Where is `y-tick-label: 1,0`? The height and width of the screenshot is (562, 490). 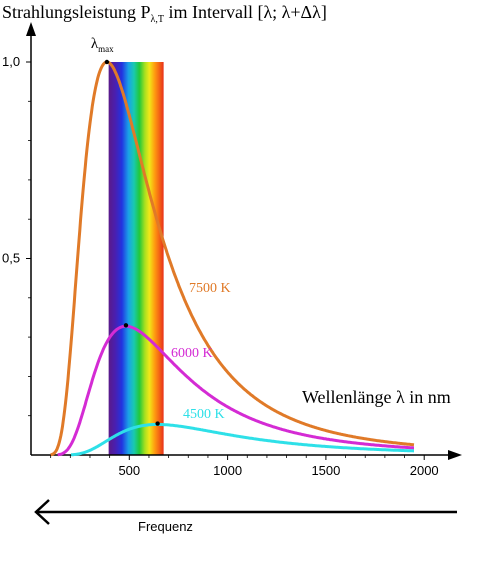
y-tick-label: 1,0 is located at coordinates (11, 61).